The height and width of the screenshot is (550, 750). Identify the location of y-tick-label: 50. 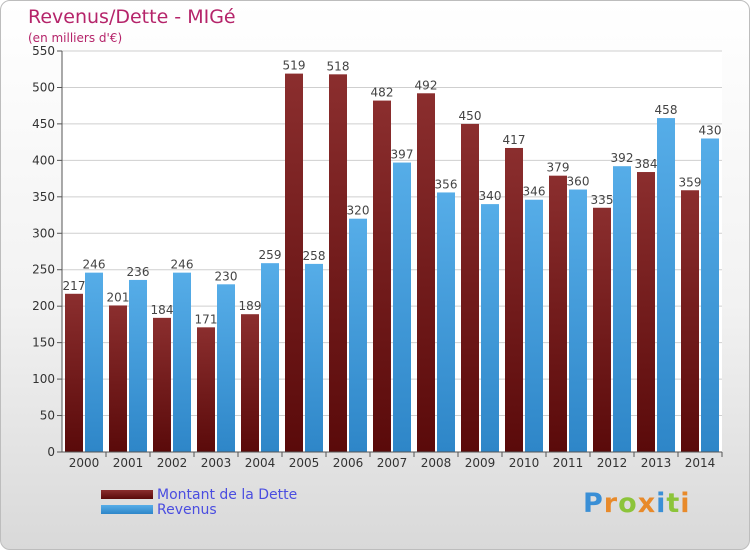
(47, 416).